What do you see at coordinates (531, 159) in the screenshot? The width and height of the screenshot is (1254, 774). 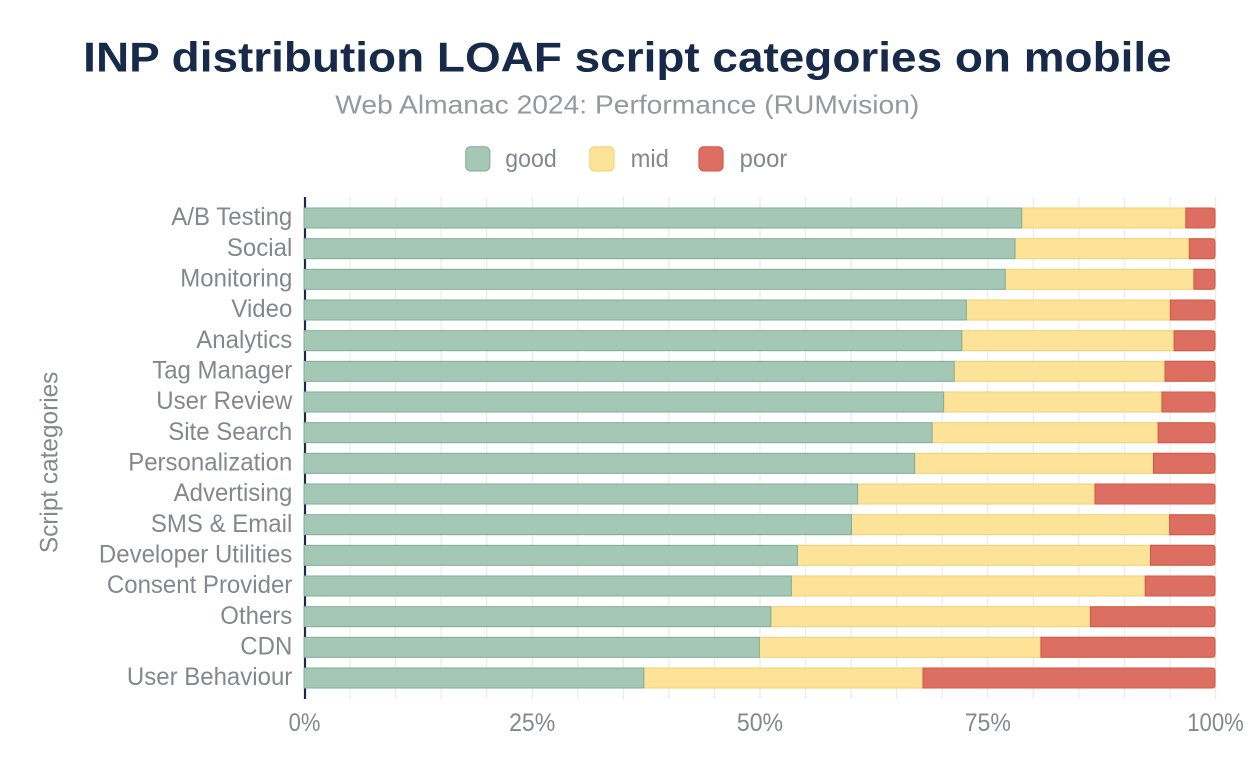 I see `svg-text: good` at bounding box center [531, 159].